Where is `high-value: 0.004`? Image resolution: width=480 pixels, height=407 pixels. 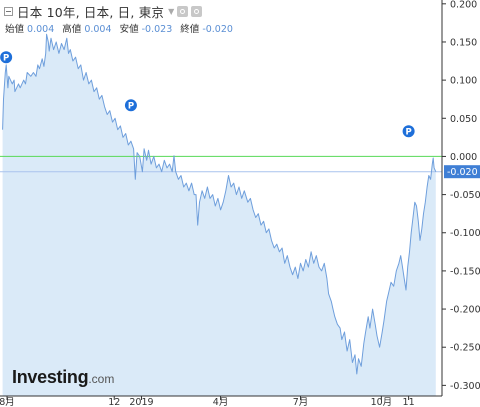 high-value: 0.004 is located at coordinates (98, 29).